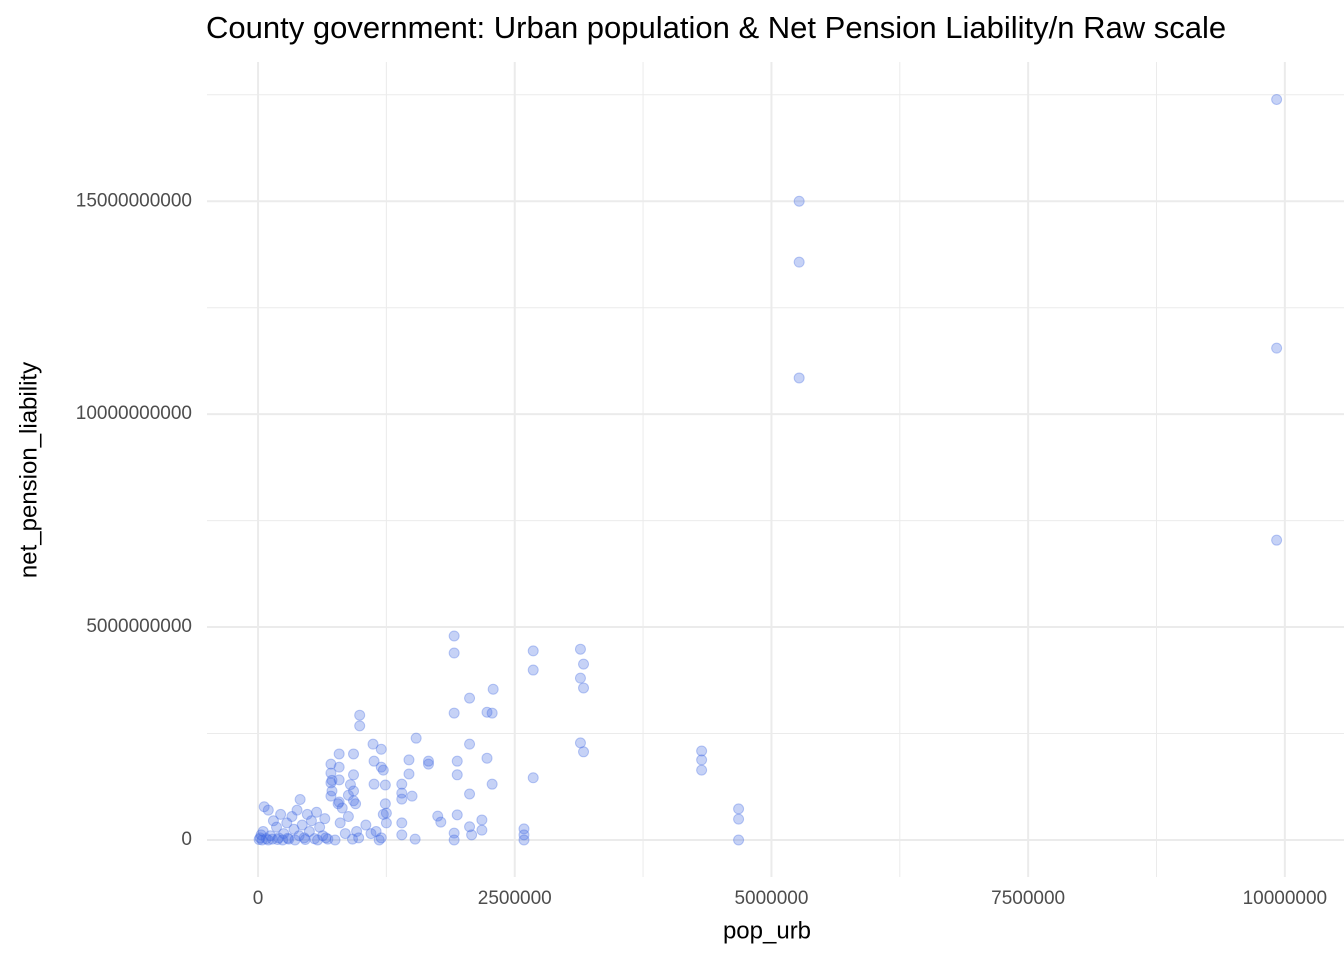 This screenshot has width=1344, height=960. I want to click on x-tick-label: 7500000, so click(1028, 898).